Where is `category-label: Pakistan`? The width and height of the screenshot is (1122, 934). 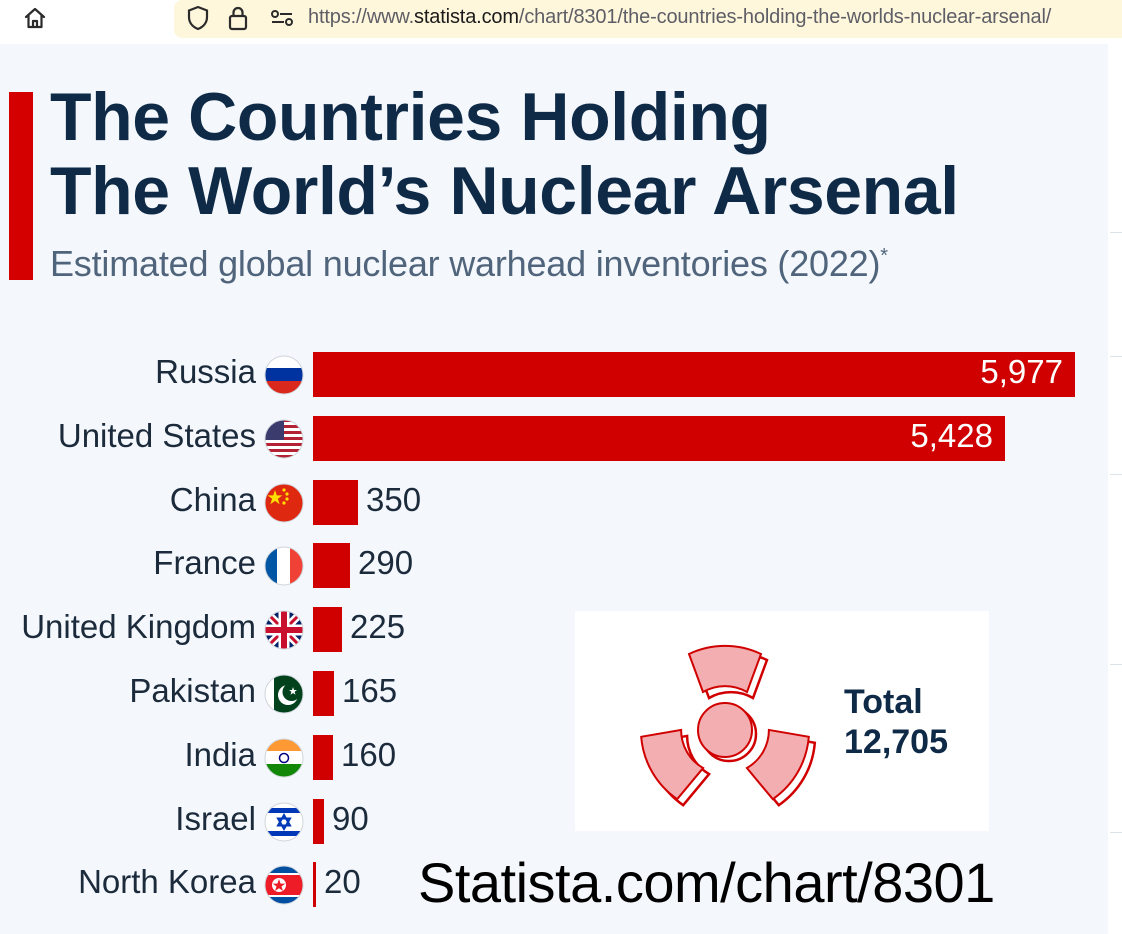 category-label: Pakistan is located at coordinates (192, 690).